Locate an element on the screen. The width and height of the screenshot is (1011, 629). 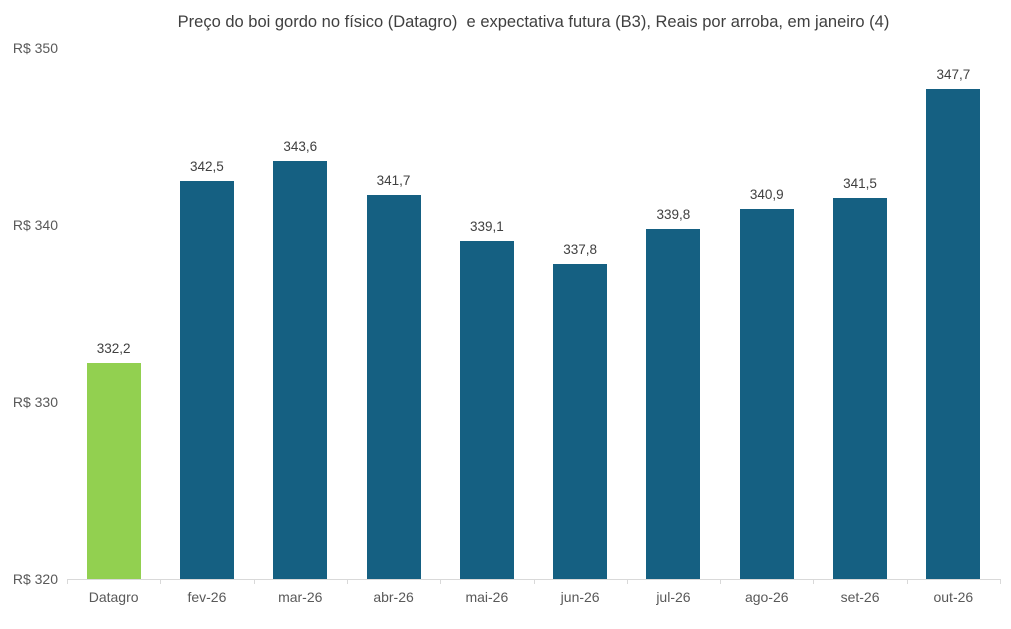
x-axis-category-label: abr-26 is located at coordinates (393, 597).